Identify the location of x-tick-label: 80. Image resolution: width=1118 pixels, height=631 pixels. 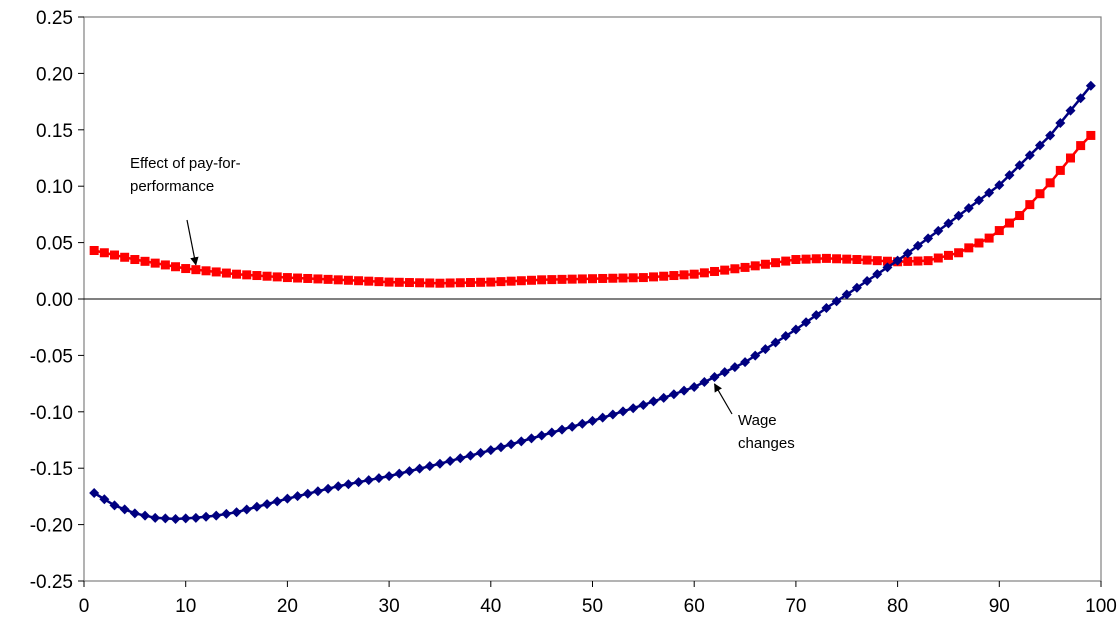
(897, 606).